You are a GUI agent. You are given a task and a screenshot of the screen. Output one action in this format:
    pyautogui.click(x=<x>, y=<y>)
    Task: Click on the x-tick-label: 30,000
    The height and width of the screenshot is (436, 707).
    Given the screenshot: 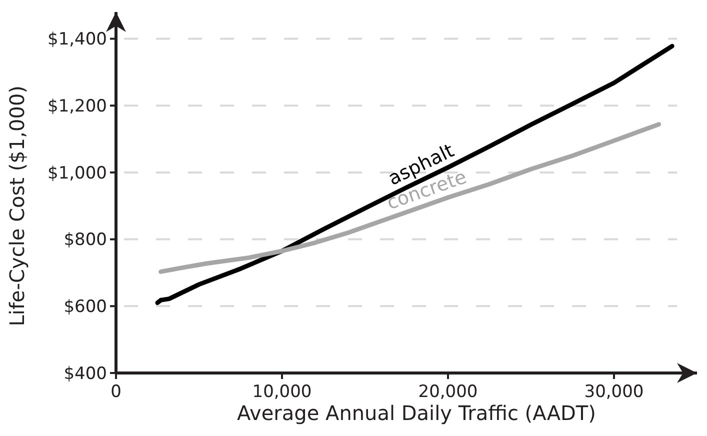 What is the action you would take?
    pyautogui.click(x=614, y=392)
    